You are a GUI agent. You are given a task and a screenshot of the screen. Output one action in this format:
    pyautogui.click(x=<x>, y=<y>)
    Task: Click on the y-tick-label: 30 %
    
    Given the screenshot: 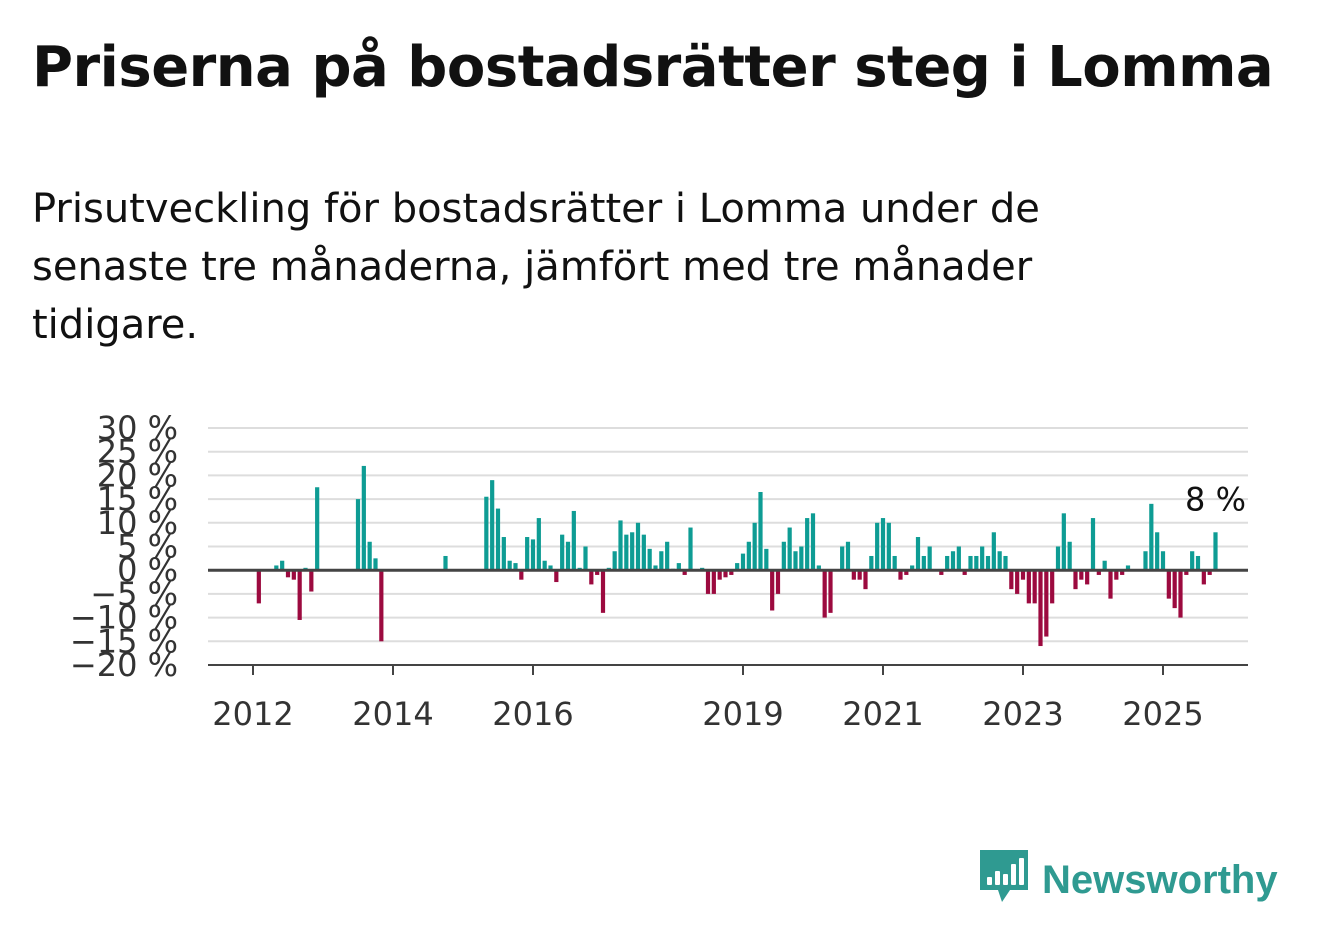 What is the action you would take?
    pyautogui.click(x=137, y=428)
    